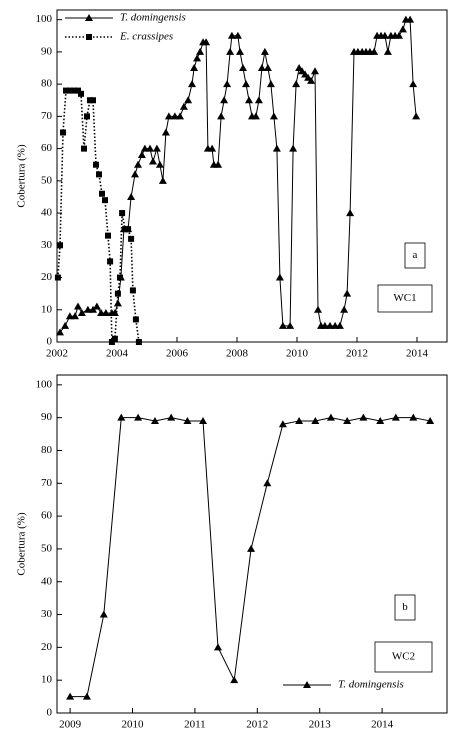 This screenshot has width=452, height=735. What do you see at coordinates (57, 354) in the screenshot?
I see `x-tick-label: 2002` at bounding box center [57, 354].